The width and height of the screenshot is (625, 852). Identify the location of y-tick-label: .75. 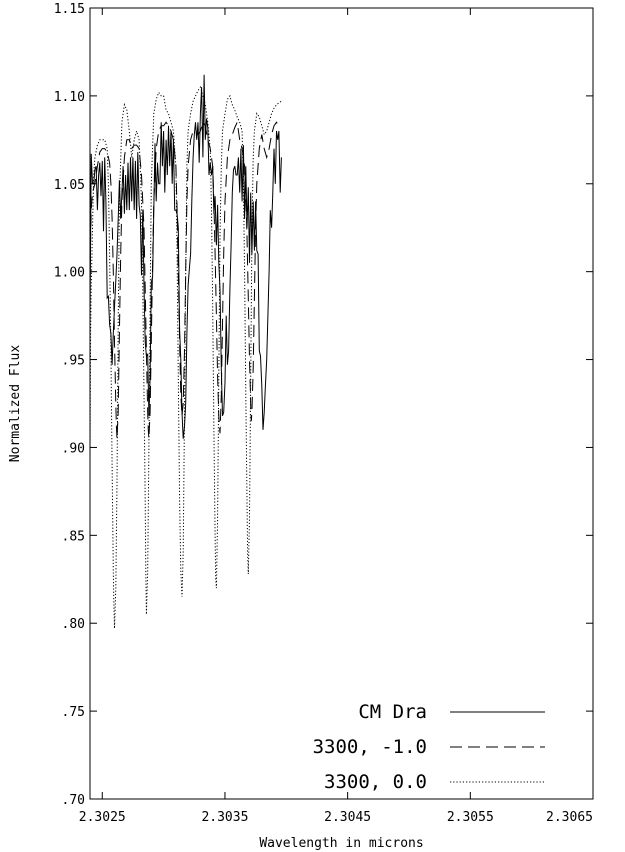
(73, 712).